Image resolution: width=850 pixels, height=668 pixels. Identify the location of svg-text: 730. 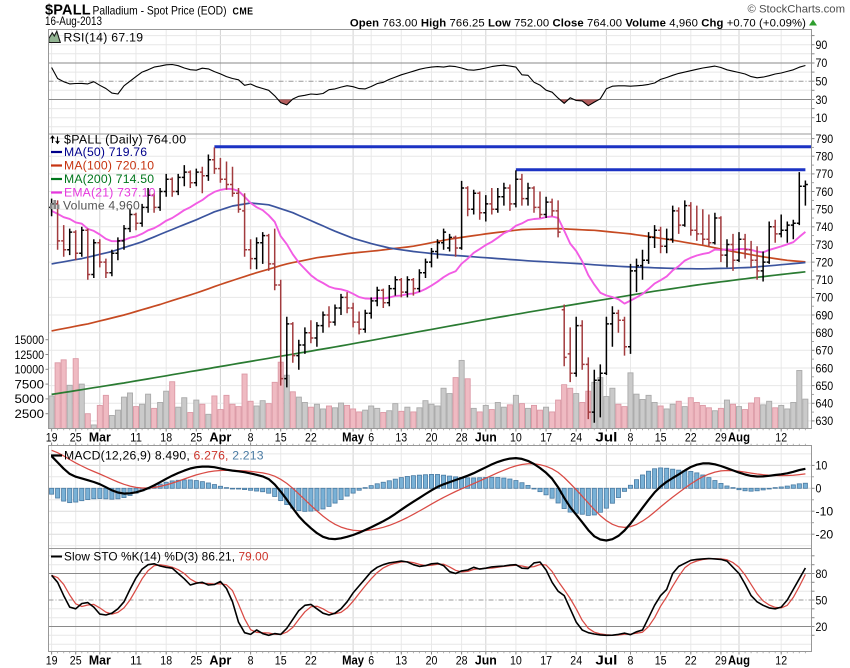
(825, 245).